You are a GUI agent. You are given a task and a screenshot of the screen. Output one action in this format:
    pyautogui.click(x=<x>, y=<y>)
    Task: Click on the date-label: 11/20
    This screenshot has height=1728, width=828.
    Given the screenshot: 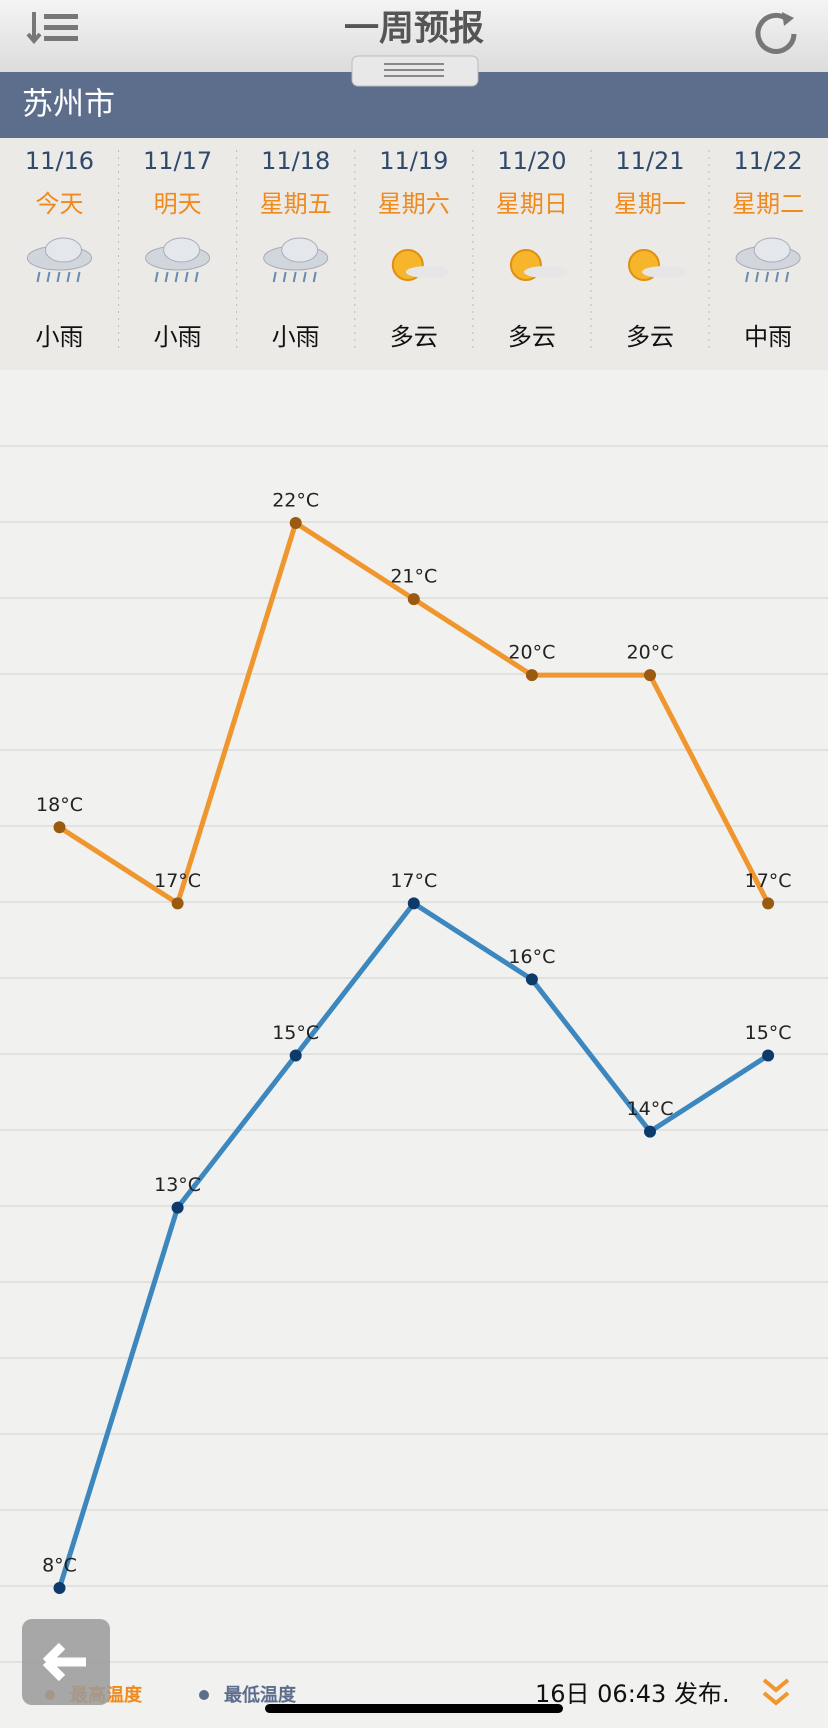 What is the action you would take?
    pyautogui.click(x=531, y=161)
    